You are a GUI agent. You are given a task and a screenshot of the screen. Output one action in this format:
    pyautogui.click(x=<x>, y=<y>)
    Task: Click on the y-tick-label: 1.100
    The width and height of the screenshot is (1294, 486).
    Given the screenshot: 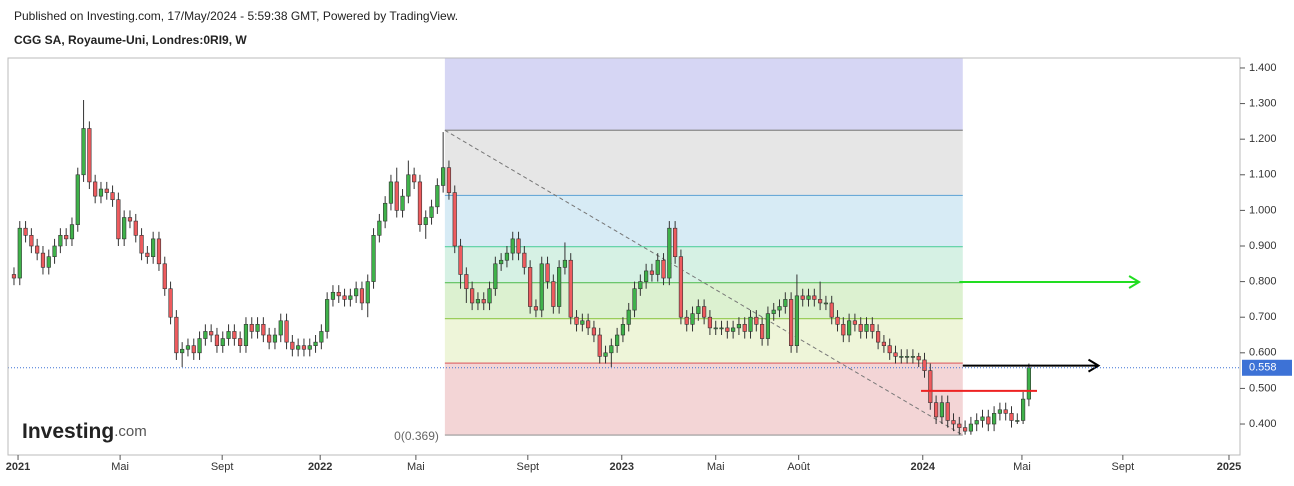 What is the action you would take?
    pyautogui.click(x=1263, y=175)
    